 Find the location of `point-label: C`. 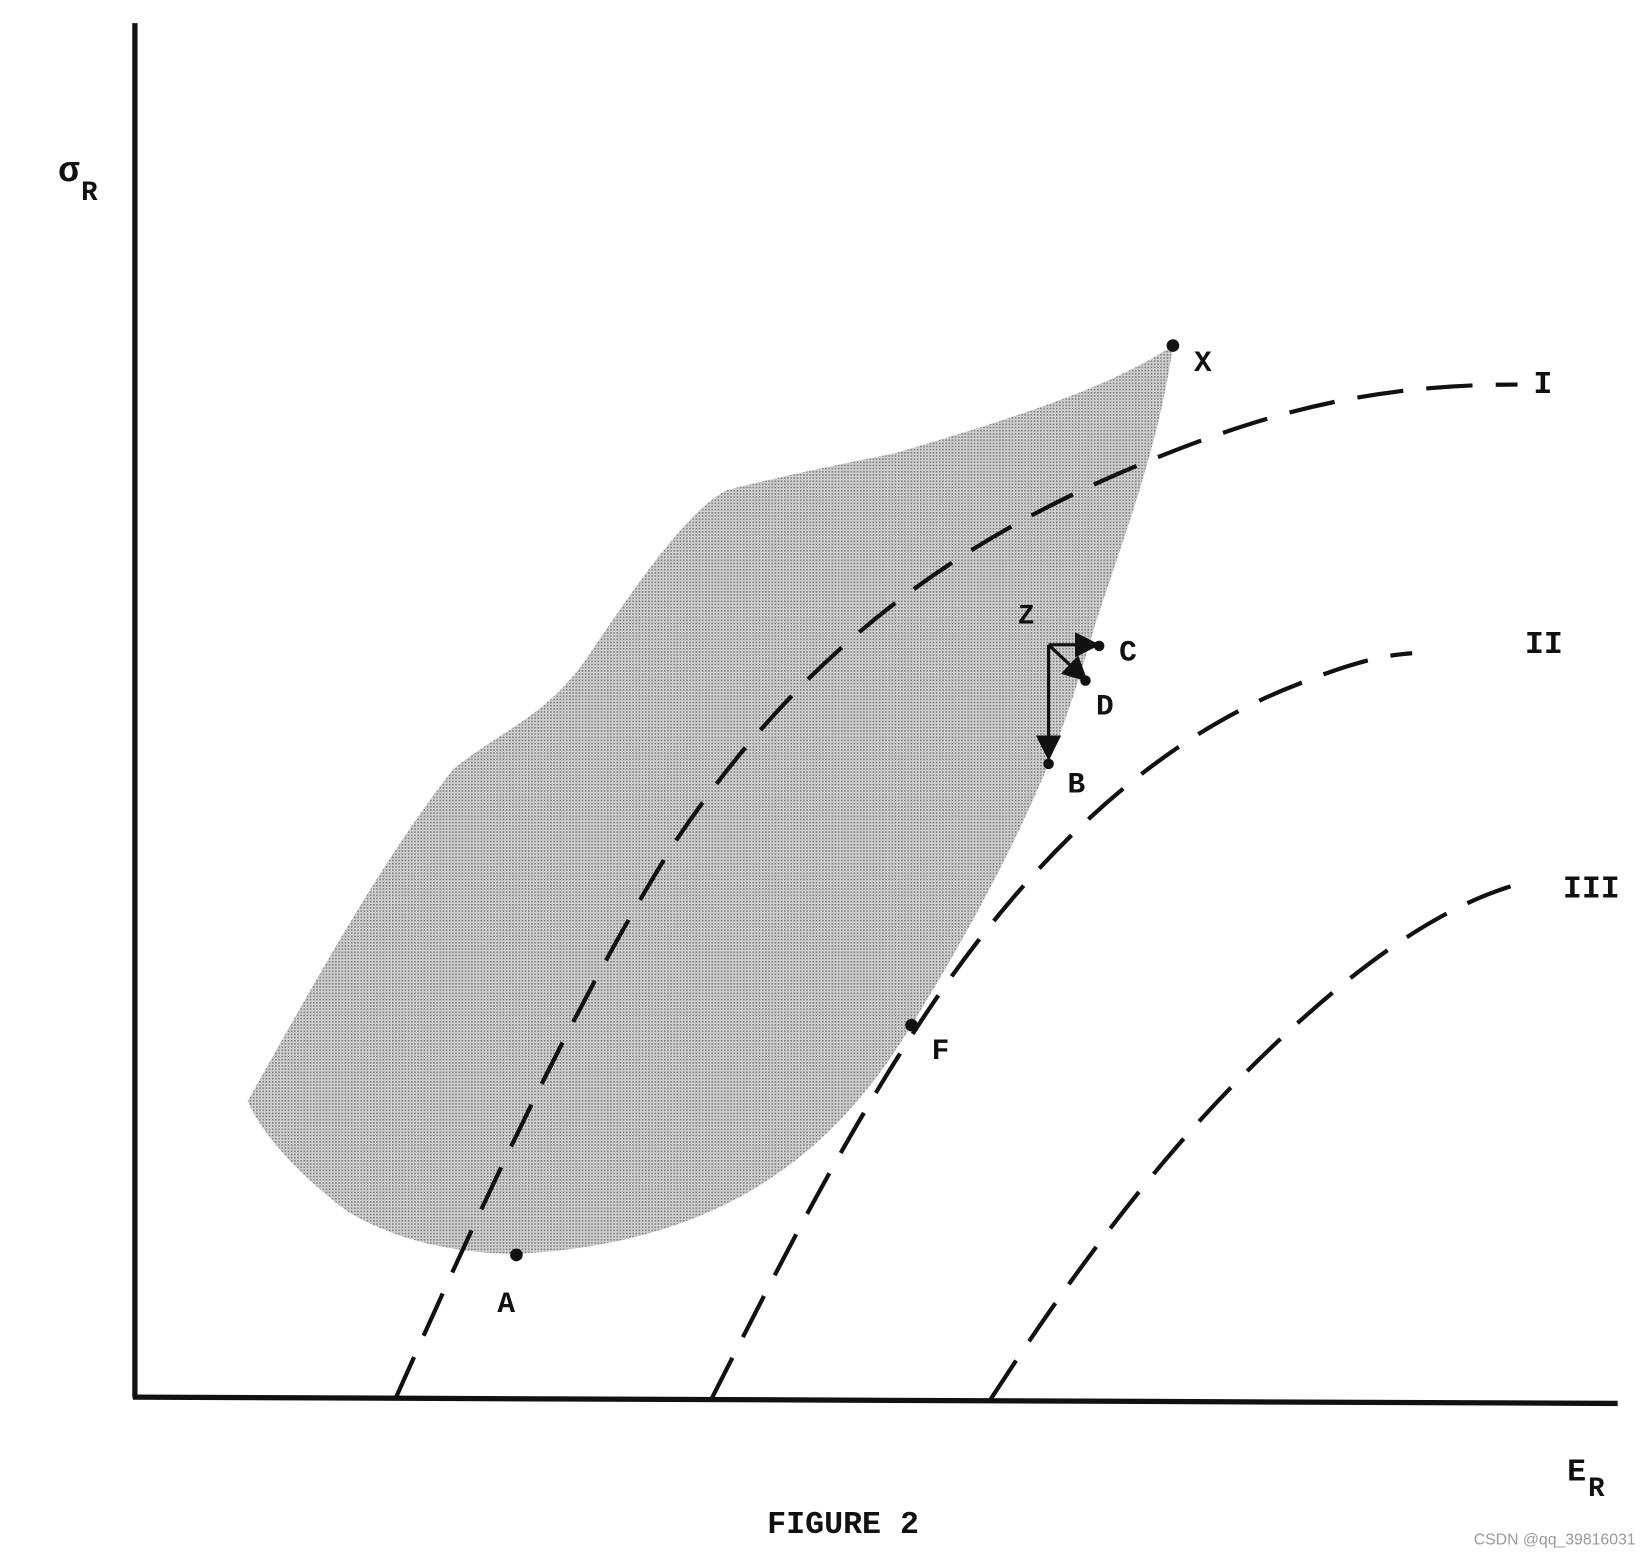

point-label: C is located at coordinates (1128, 653).